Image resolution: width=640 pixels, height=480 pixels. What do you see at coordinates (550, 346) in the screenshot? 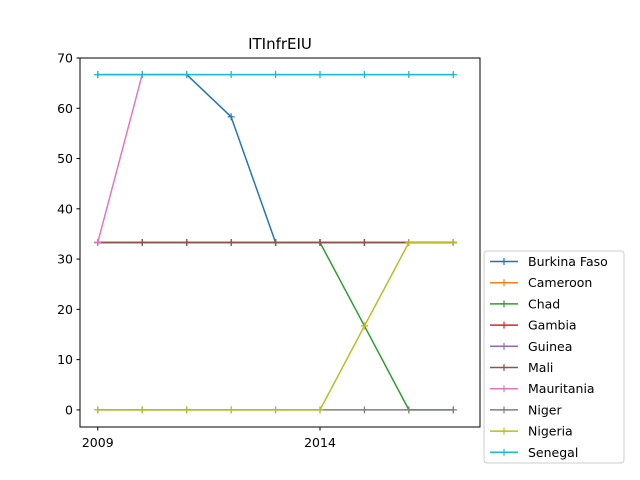
I see `legend-label: Guinea` at bounding box center [550, 346].